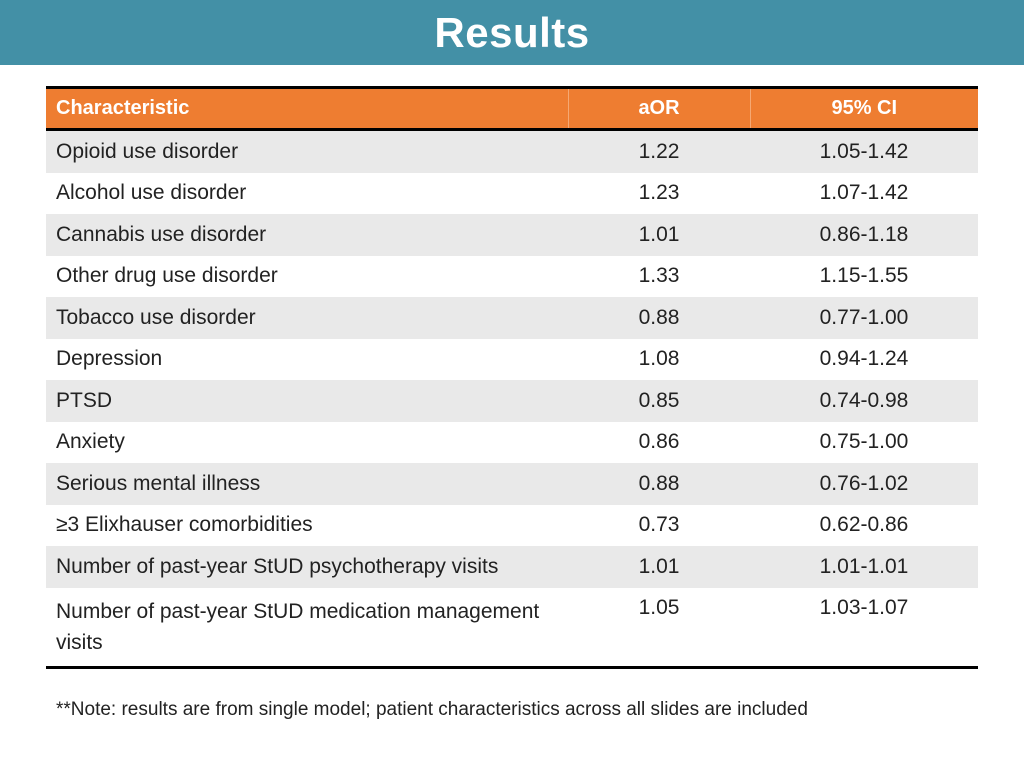 This screenshot has height=768, width=1024. What do you see at coordinates (864, 567) in the screenshot?
I see `ci-cell: 1.01-1.01` at bounding box center [864, 567].